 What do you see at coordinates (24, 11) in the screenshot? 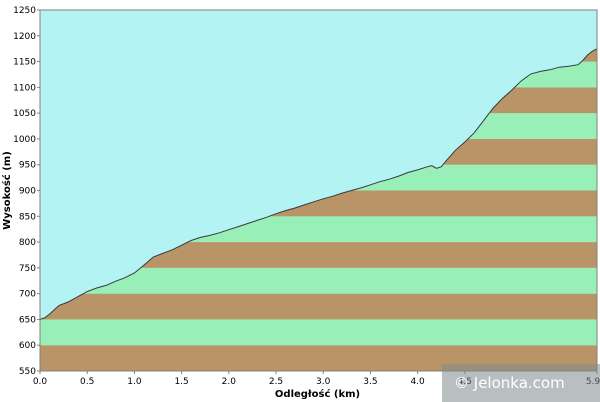
I see `y-tick-label: 1250` at bounding box center [24, 11].